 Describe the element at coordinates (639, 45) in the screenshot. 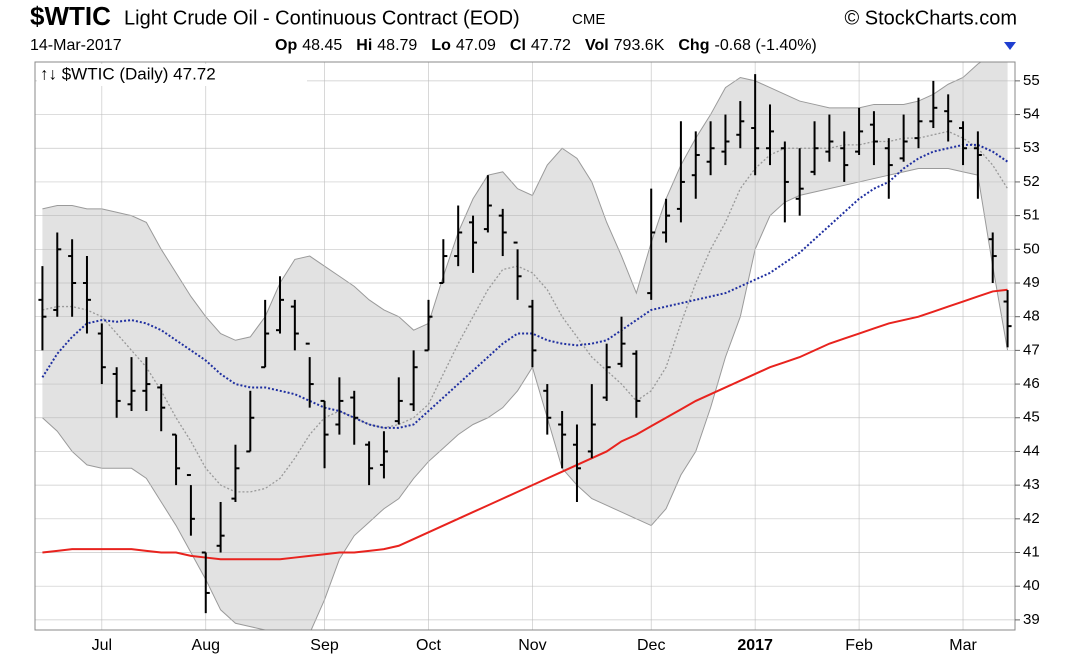

I see `quote-value: 793.6K` at that location.